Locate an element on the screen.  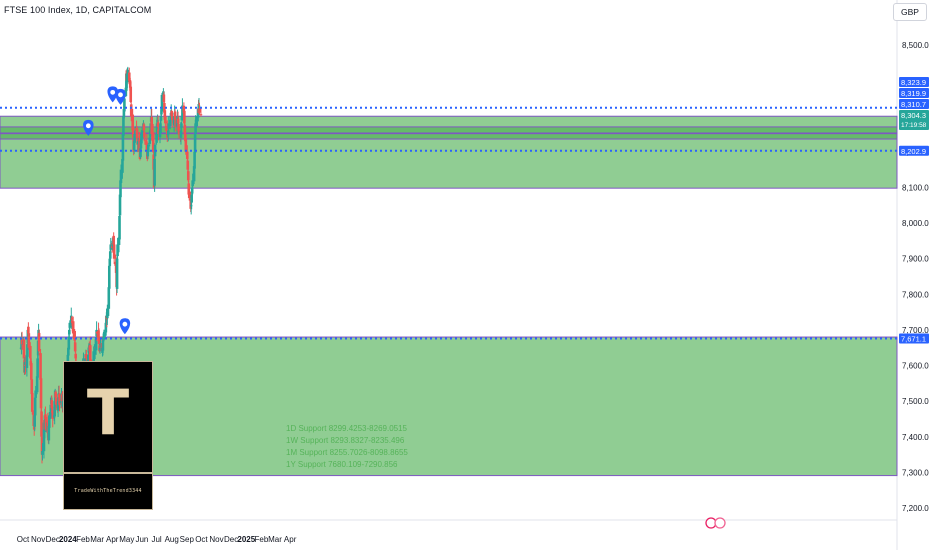
y-tick-label: 7,700.0 is located at coordinates (915, 330).